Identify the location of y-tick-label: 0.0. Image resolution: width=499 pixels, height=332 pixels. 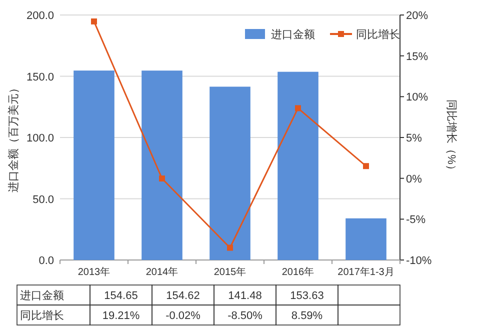
(46, 261).